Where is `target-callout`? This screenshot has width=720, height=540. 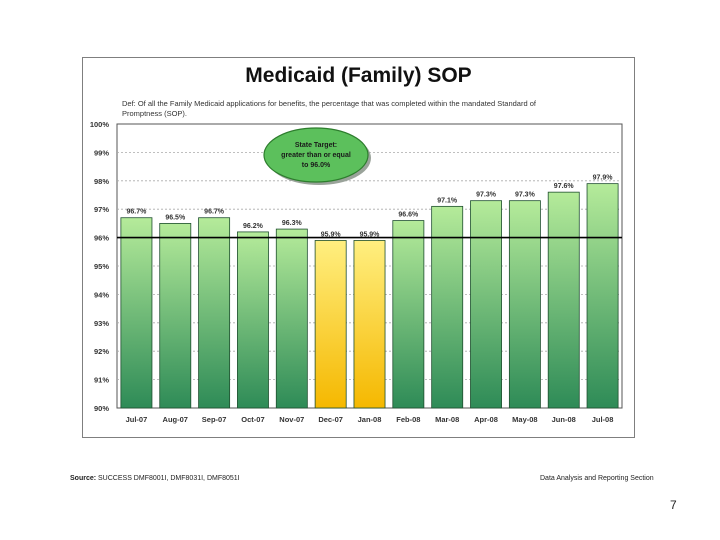
target-callout is located at coordinates (316, 155).